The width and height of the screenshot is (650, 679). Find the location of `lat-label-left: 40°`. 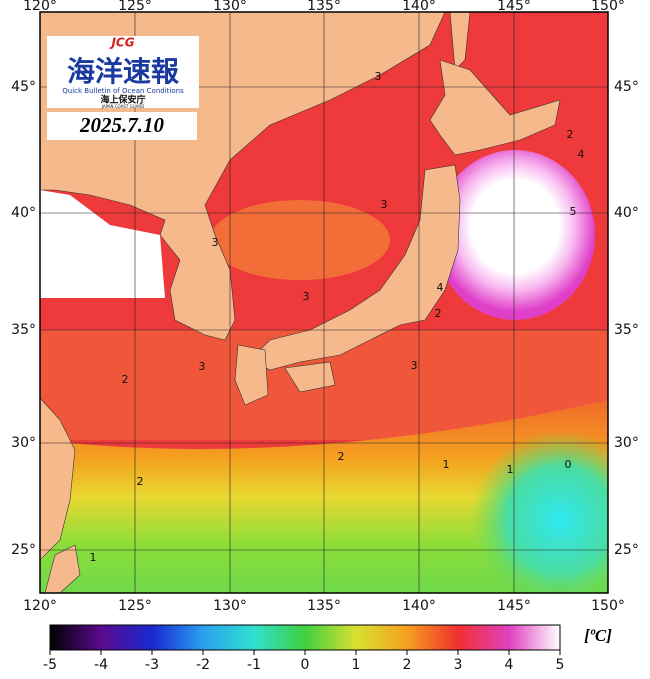

lat-label-left: 40° is located at coordinates (23, 213).